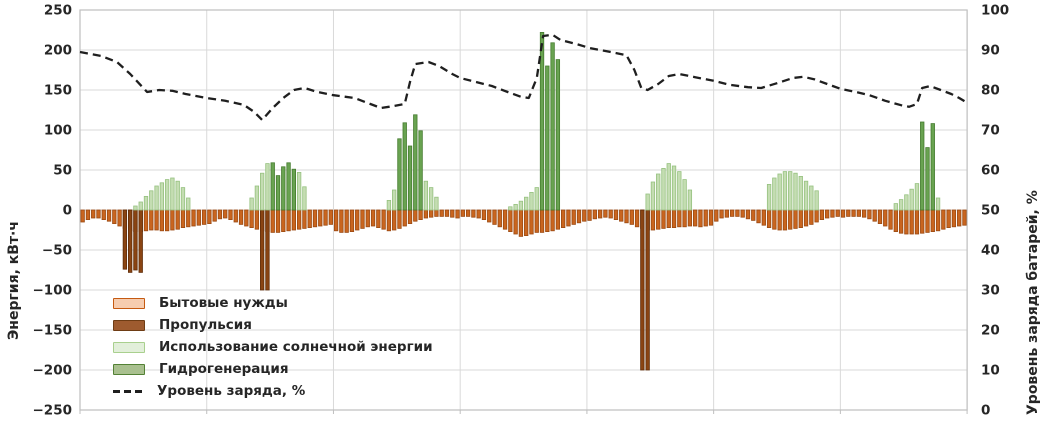 This screenshot has height=421, width=1049. I want to click on right-axis-tick-label: 90, so click(990, 51).